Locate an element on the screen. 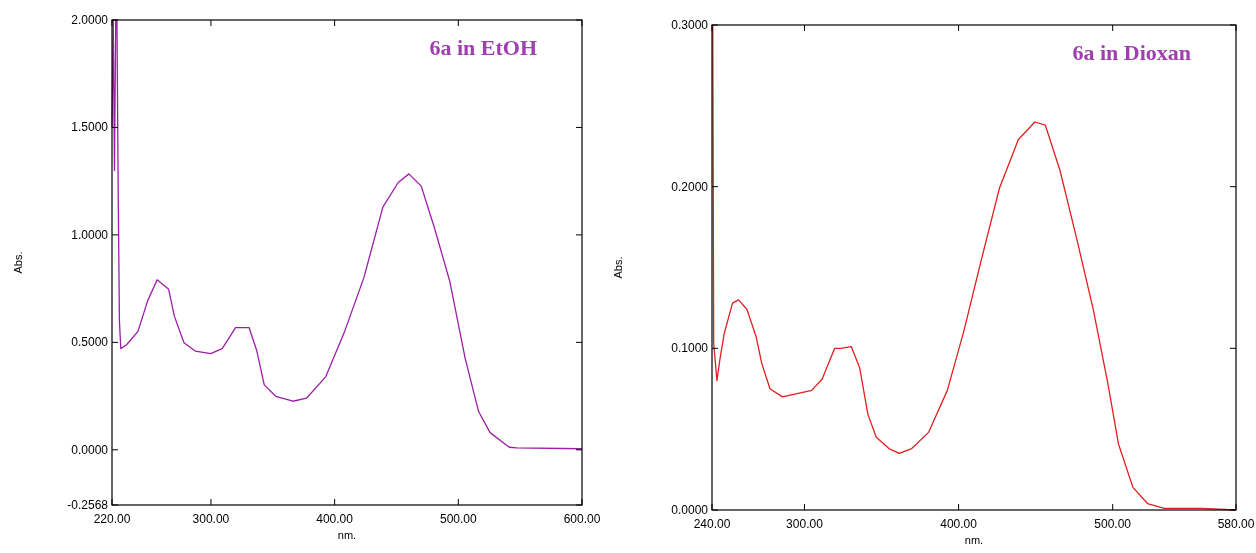 This screenshot has width=1256, height=553. y-tick-label: 1.5000 is located at coordinates (90, 127).